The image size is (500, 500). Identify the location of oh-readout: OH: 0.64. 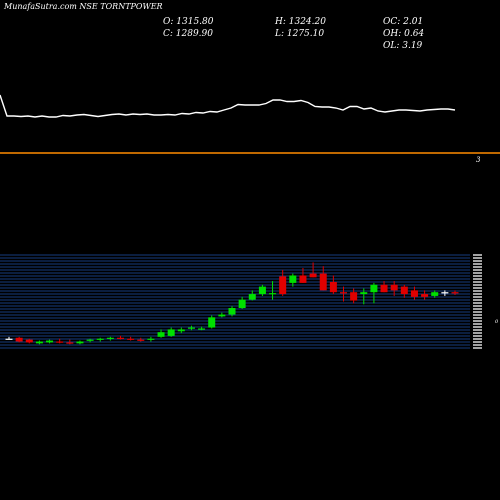
(403, 34).